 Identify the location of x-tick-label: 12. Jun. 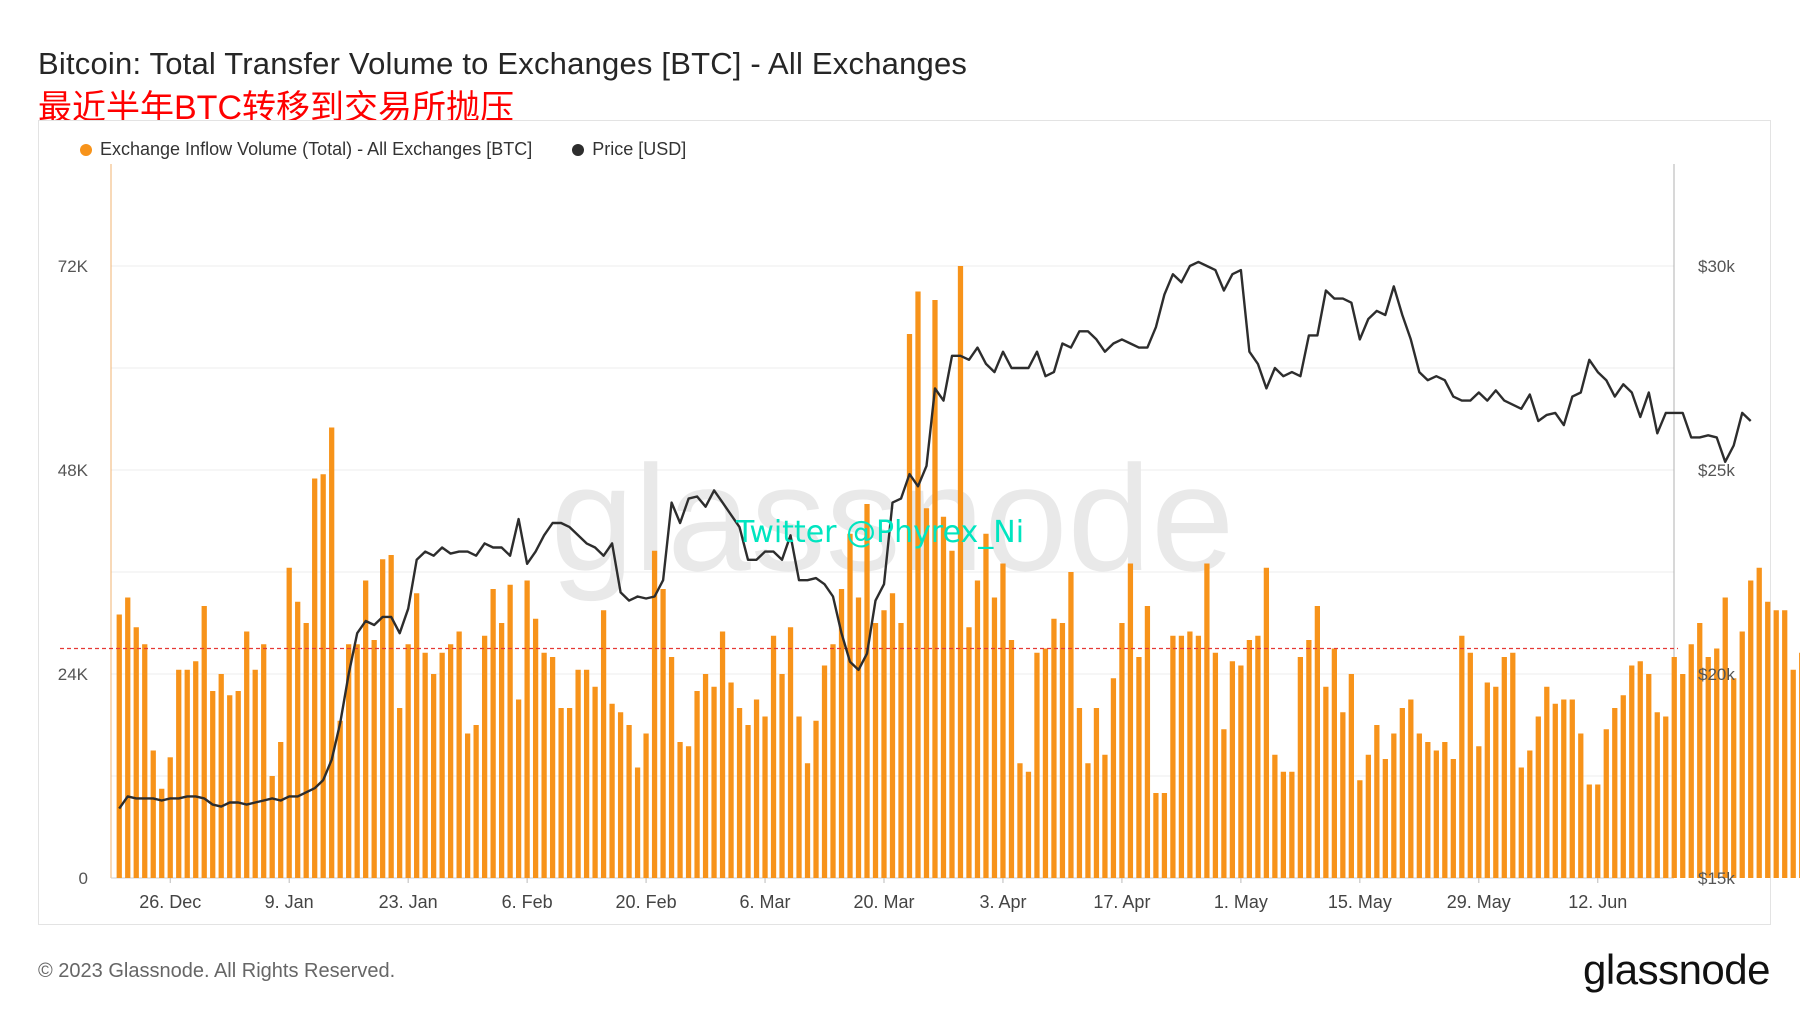
(1597, 902).